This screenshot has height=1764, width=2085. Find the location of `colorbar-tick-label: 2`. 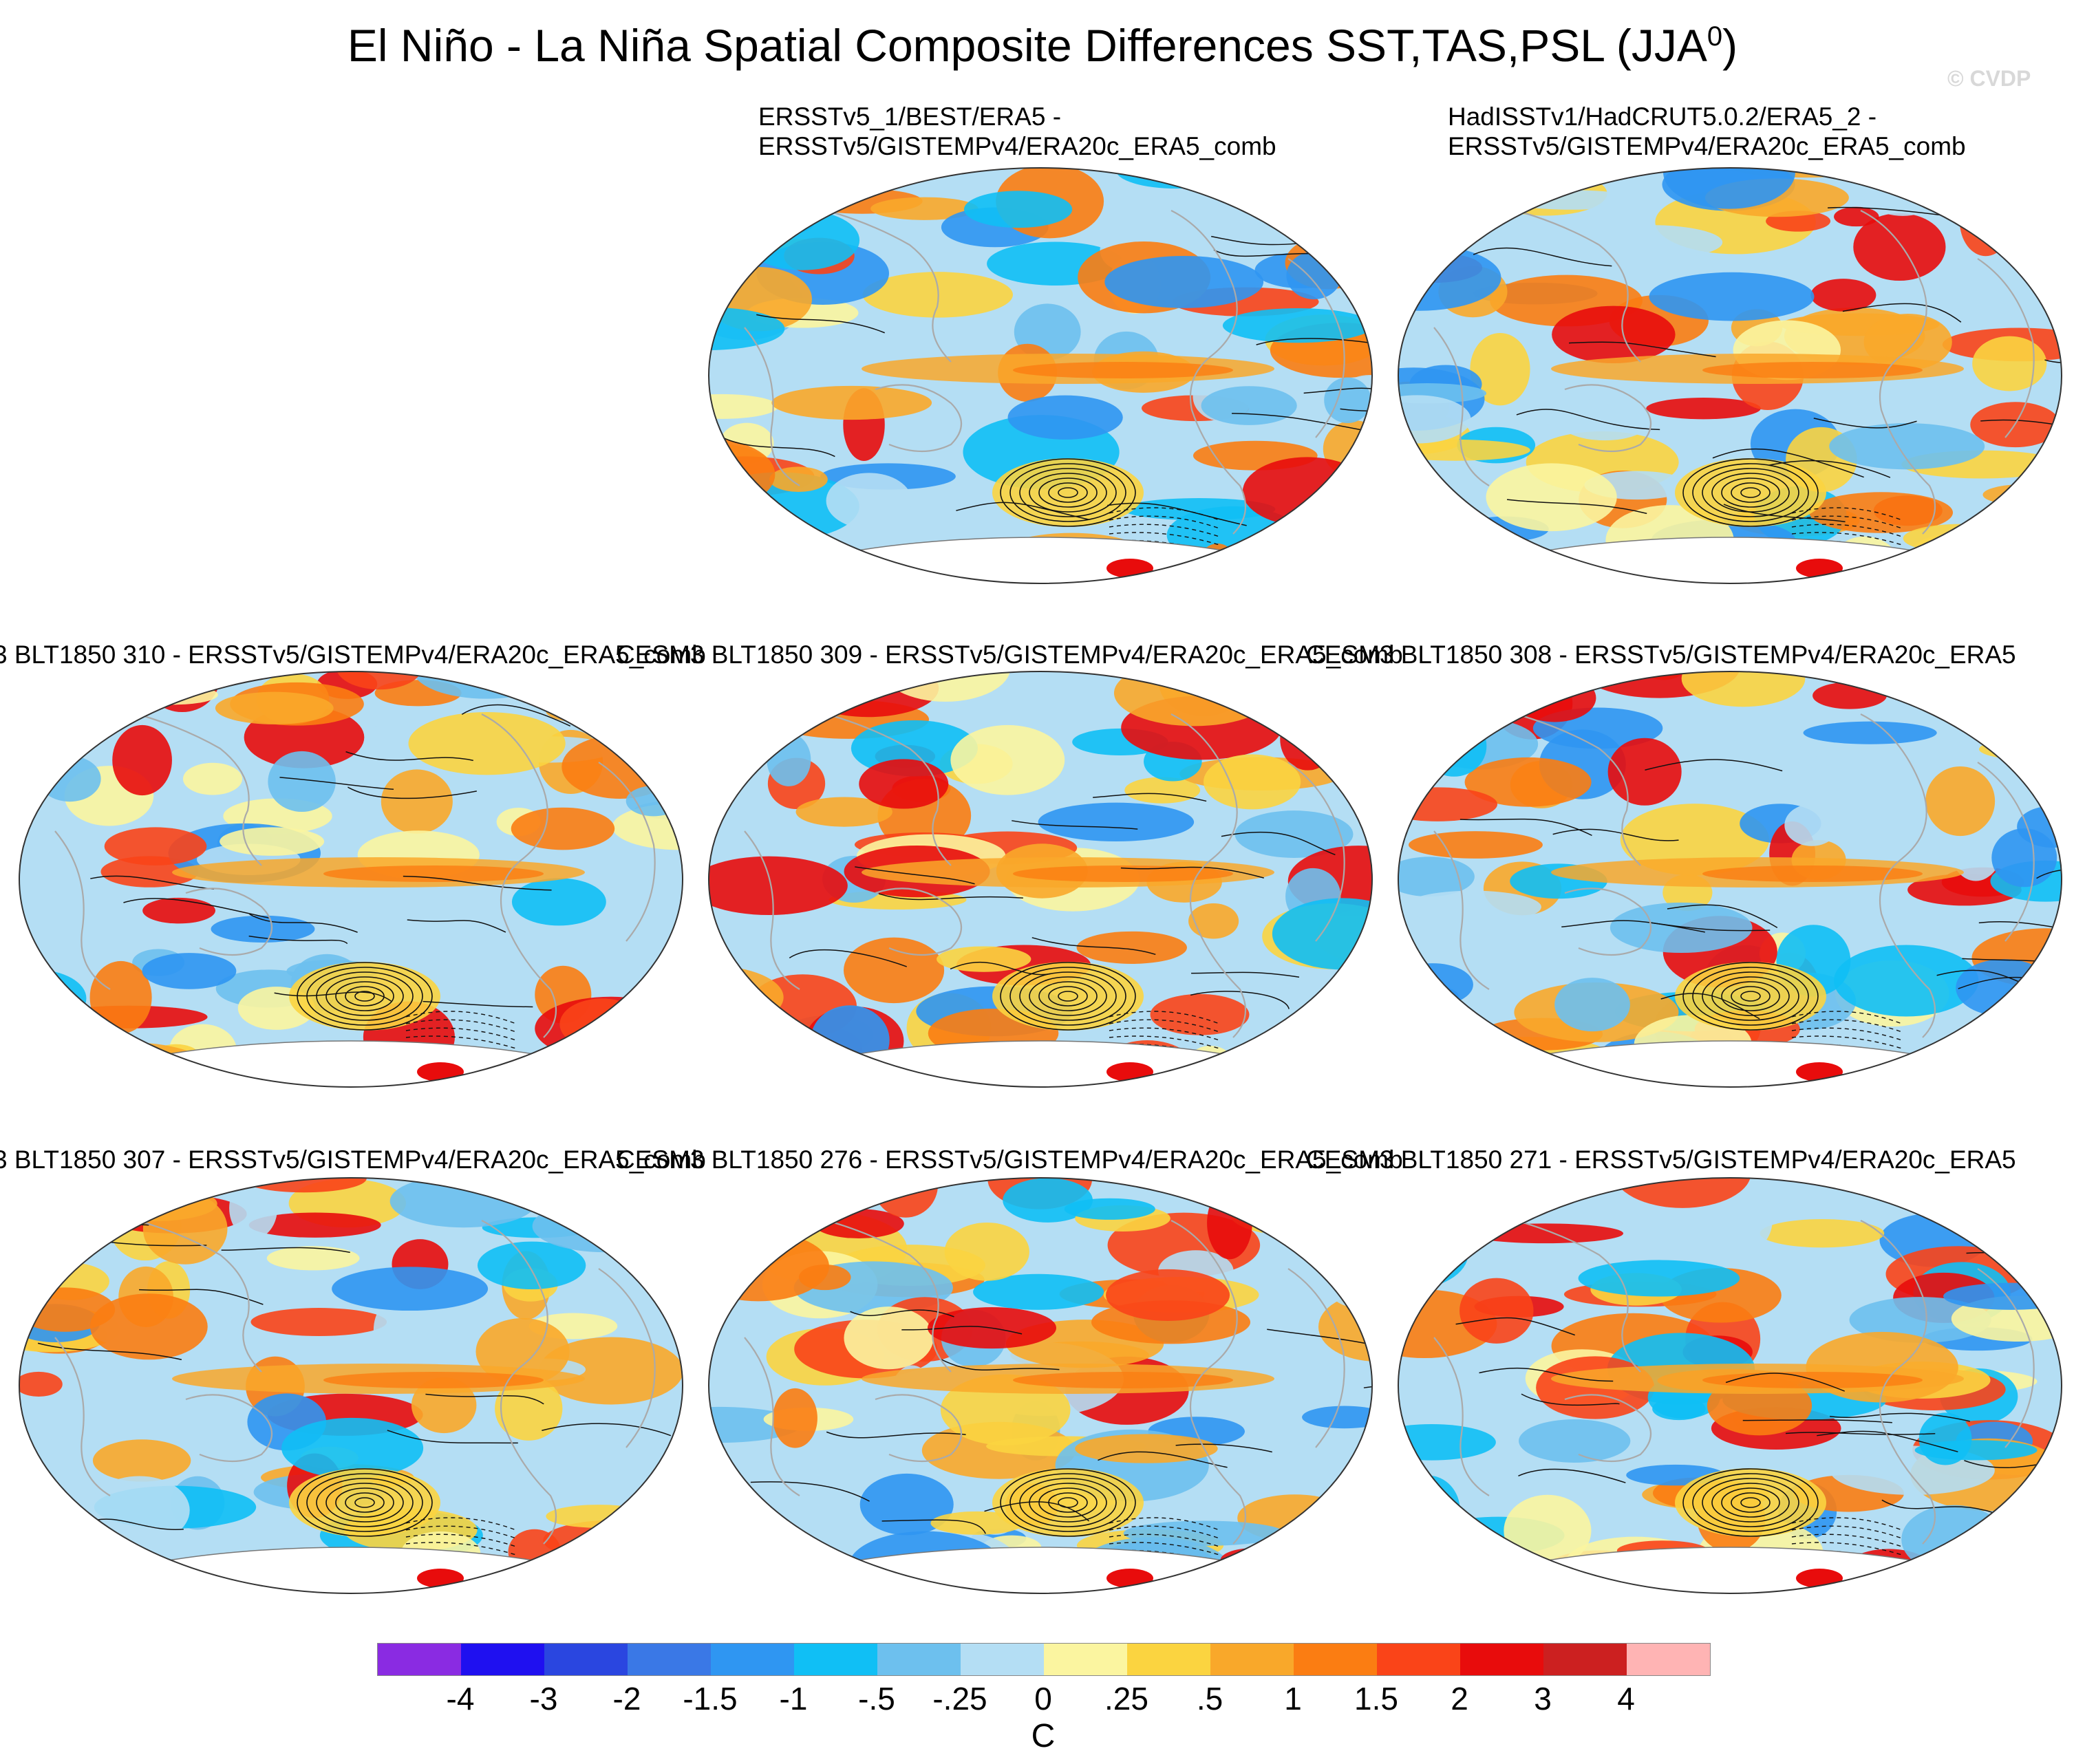

colorbar-tick-label: 2 is located at coordinates (1459, 1699).